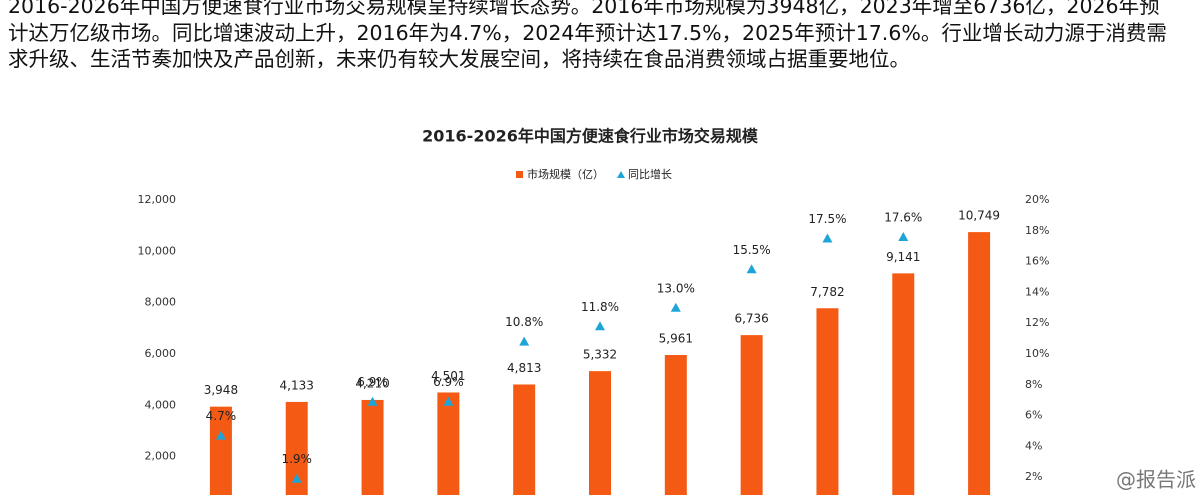 This screenshot has height=495, width=1200. I want to click on y2-tick-label: 2%, so click(1033, 476).